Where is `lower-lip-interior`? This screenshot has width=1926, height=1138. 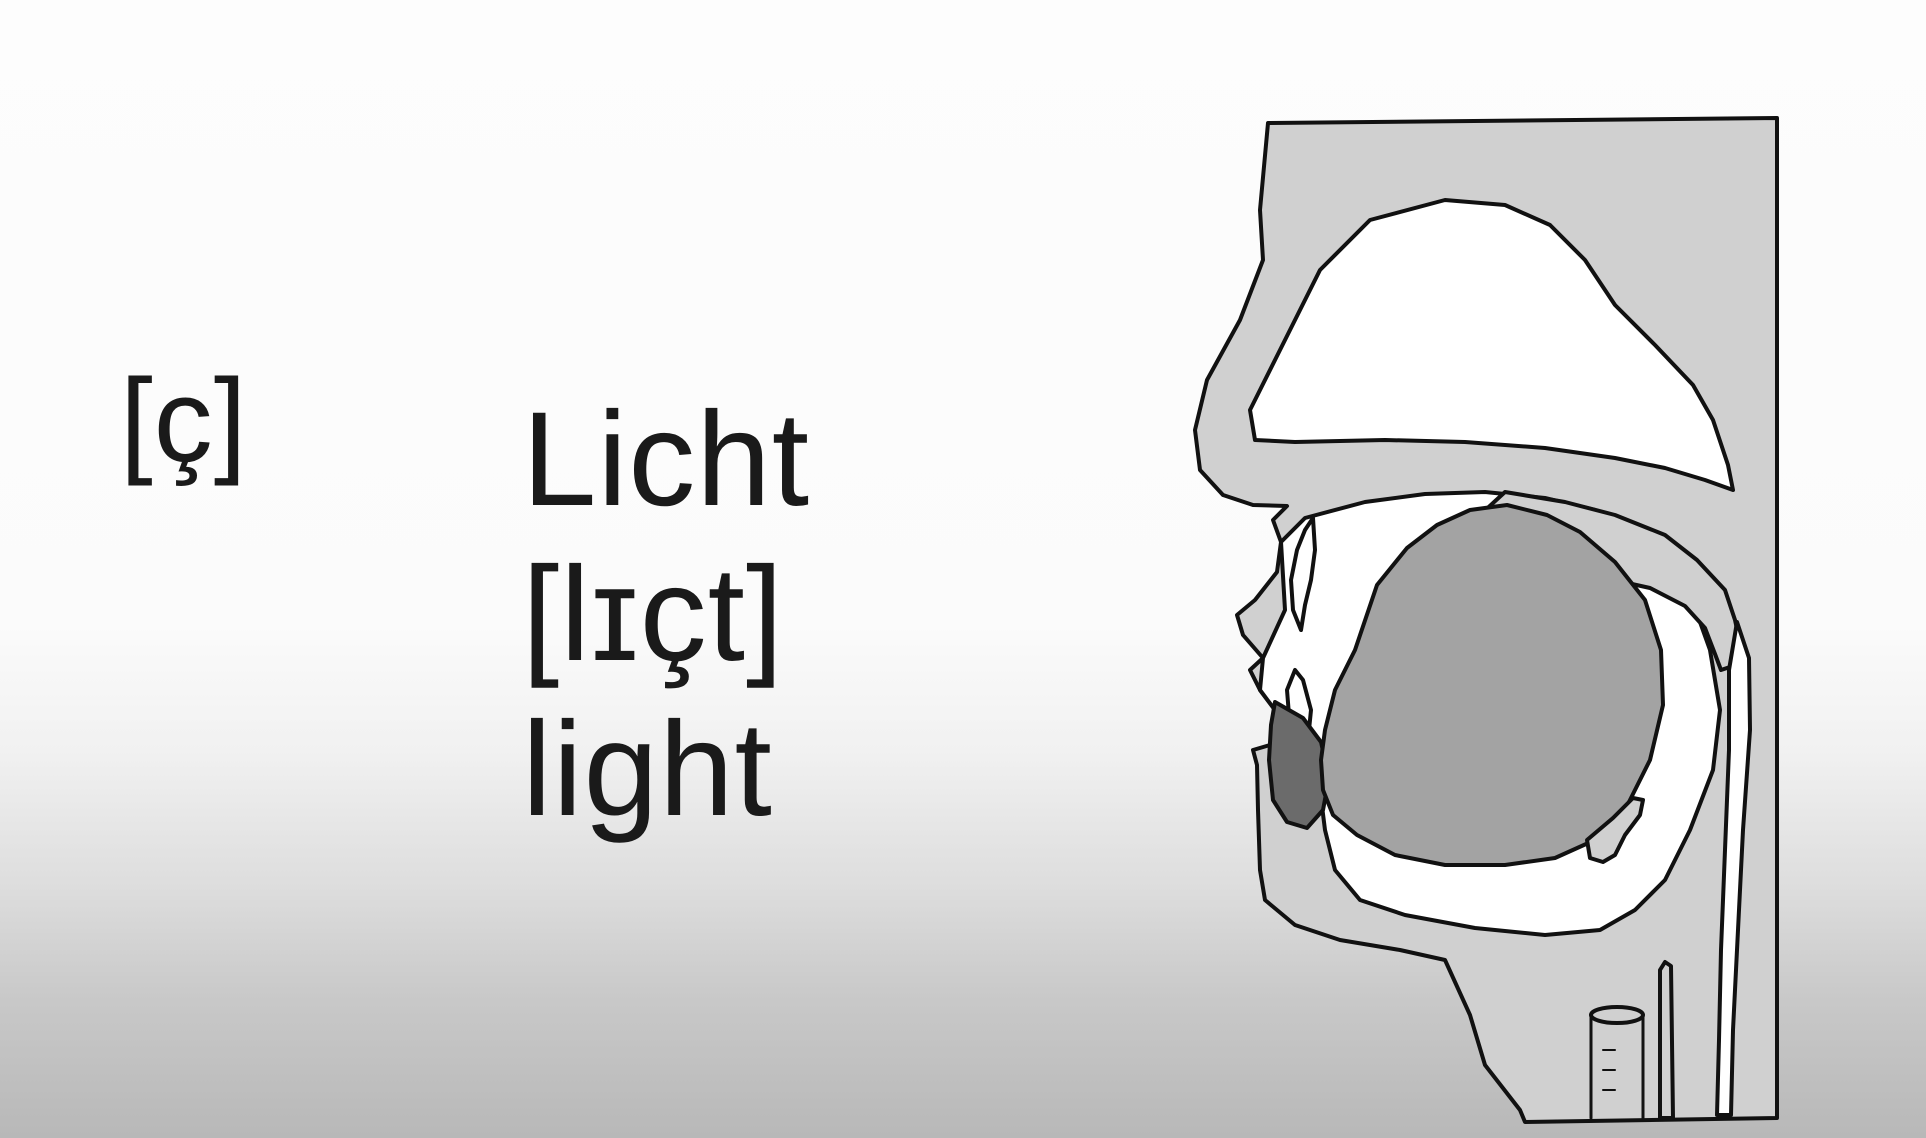
lower-lip-interior is located at coordinates (1299, 765).